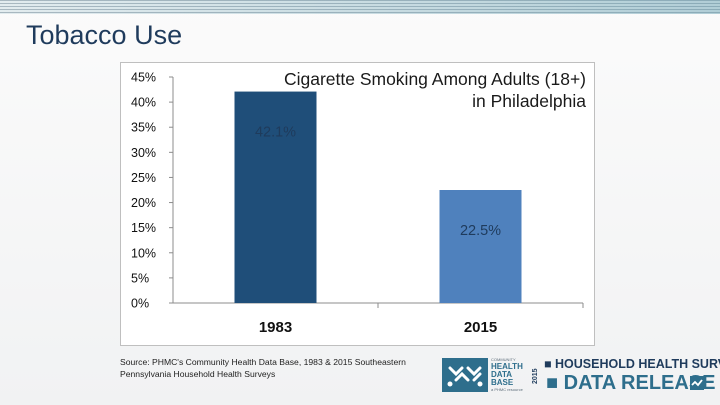  Describe the element at coordinates (143, 78) in the screenshot. I see `y-tick-label: 45%` at that location.